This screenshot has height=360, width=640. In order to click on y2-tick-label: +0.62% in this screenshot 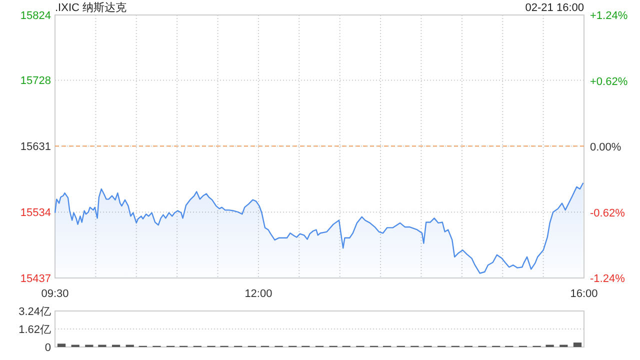, I will do `click(609, 82)`.